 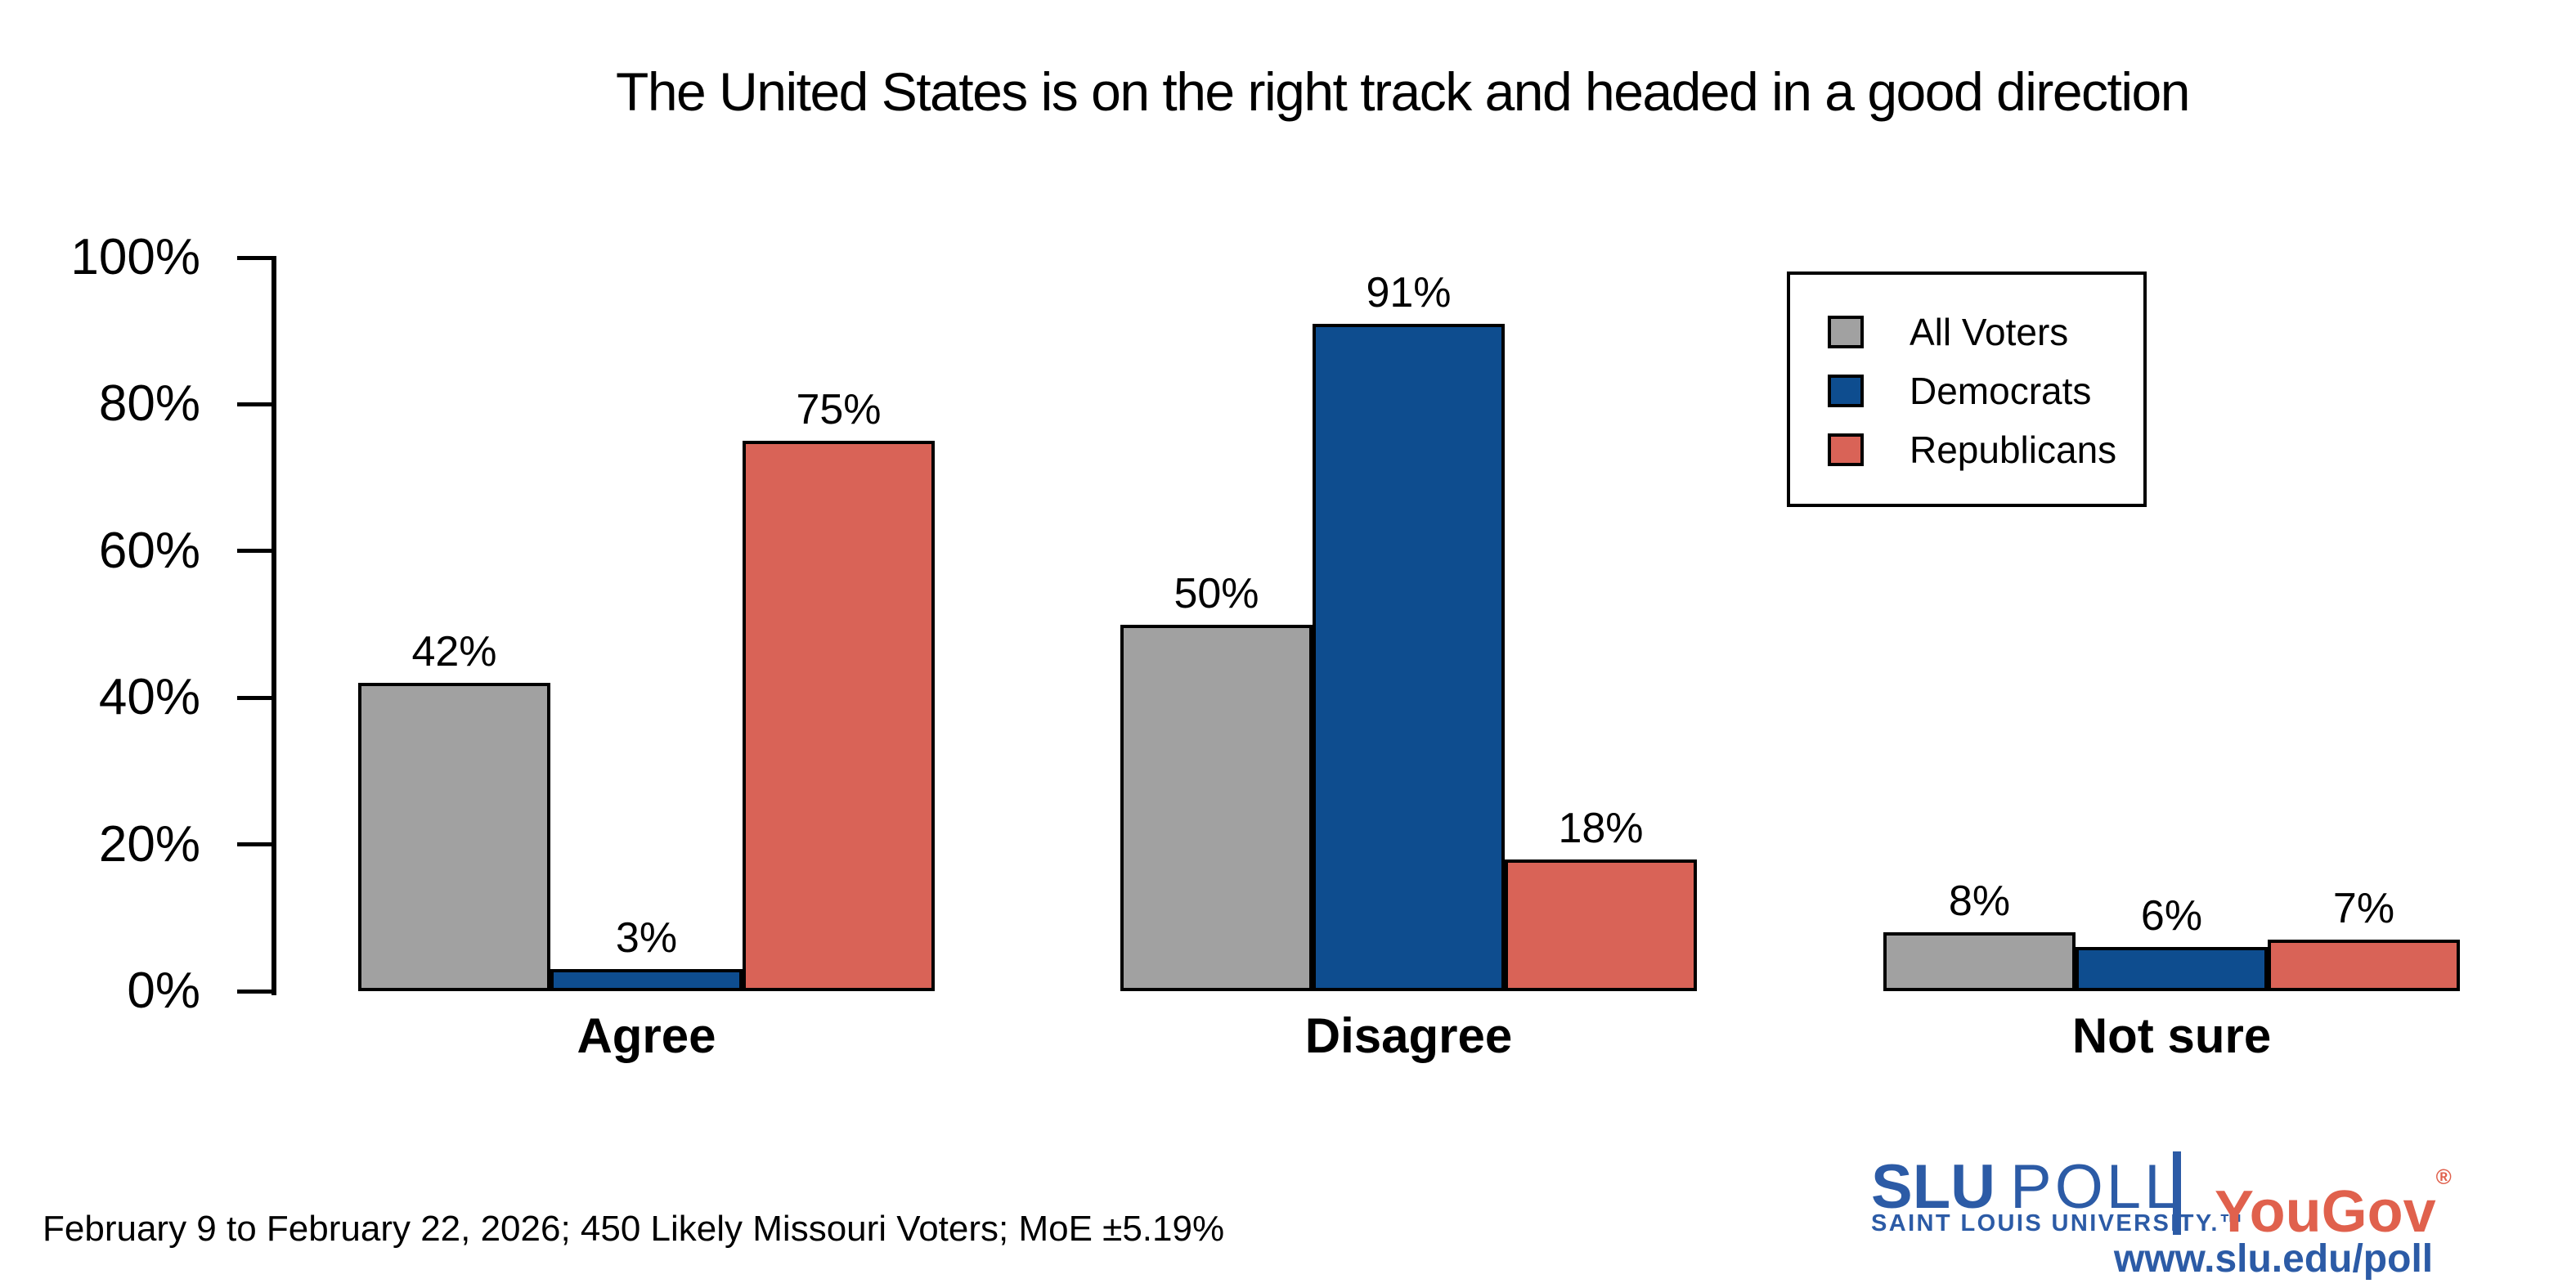 What do you see at coordinates (1408, 1035) in the screenshot?
I see `category-label-disagree: Disagree` at bounding box center [1408, 1035].